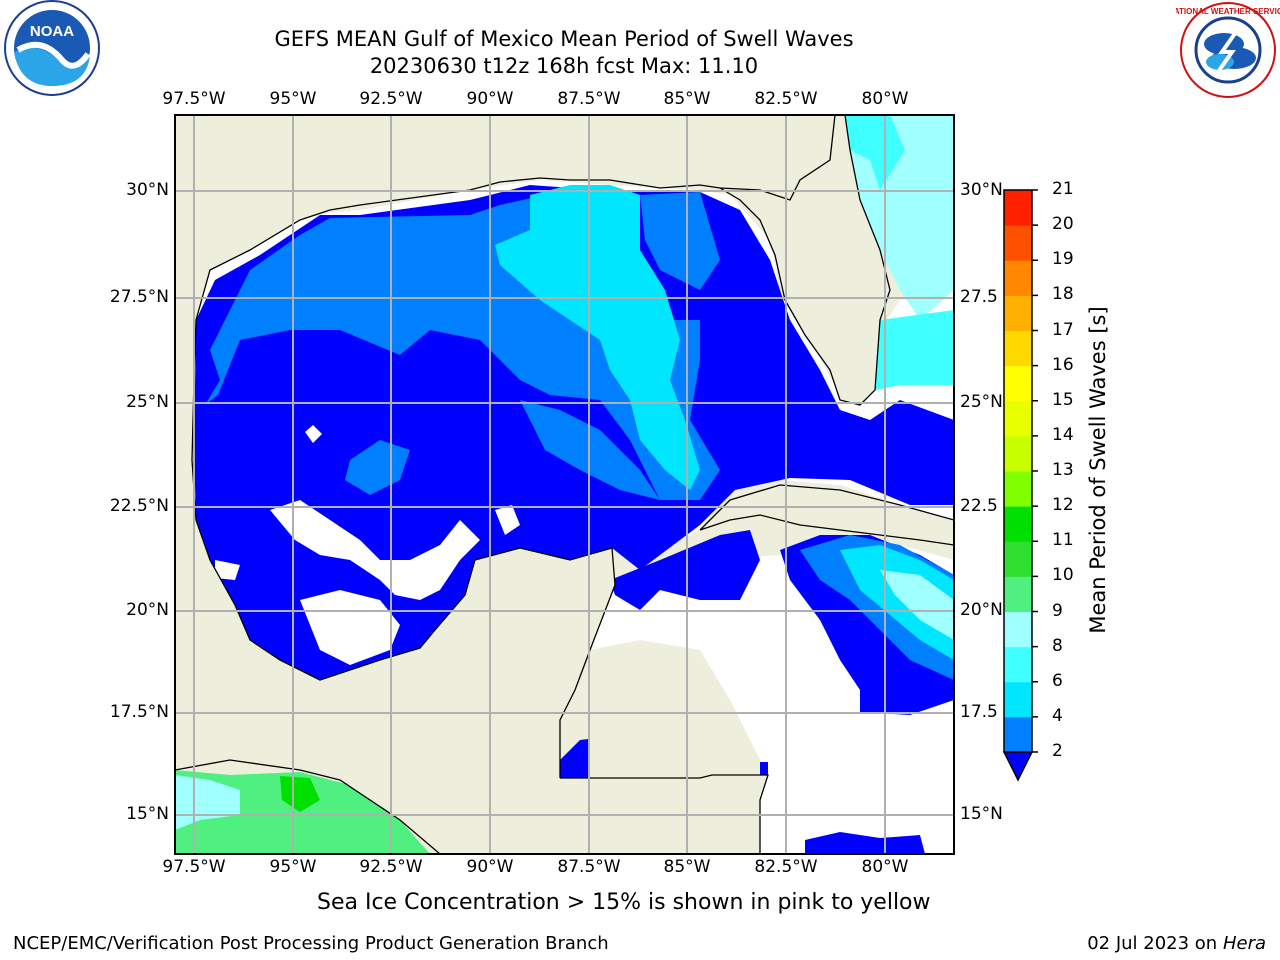  I want to click on lon-label-top: 95°W, so click(293, 99).